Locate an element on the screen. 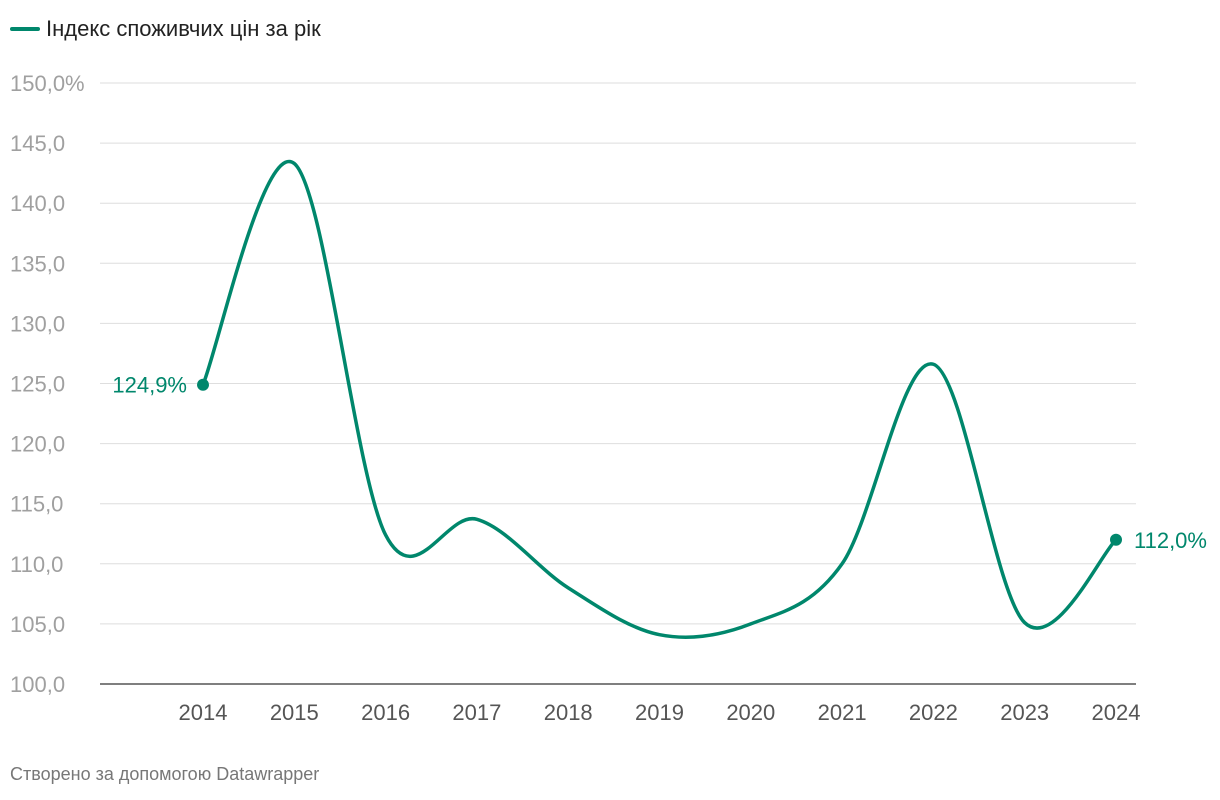  x-tick-label: 2015 is located at coordinates (294, 712).